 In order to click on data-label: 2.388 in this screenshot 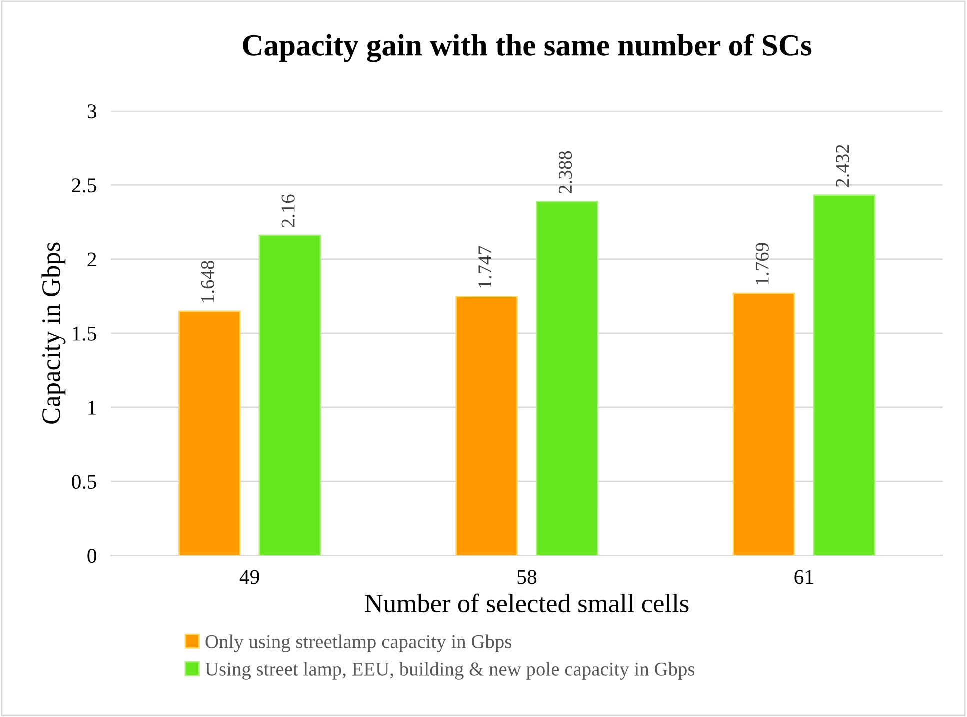, I will do `click(565, 172)`.